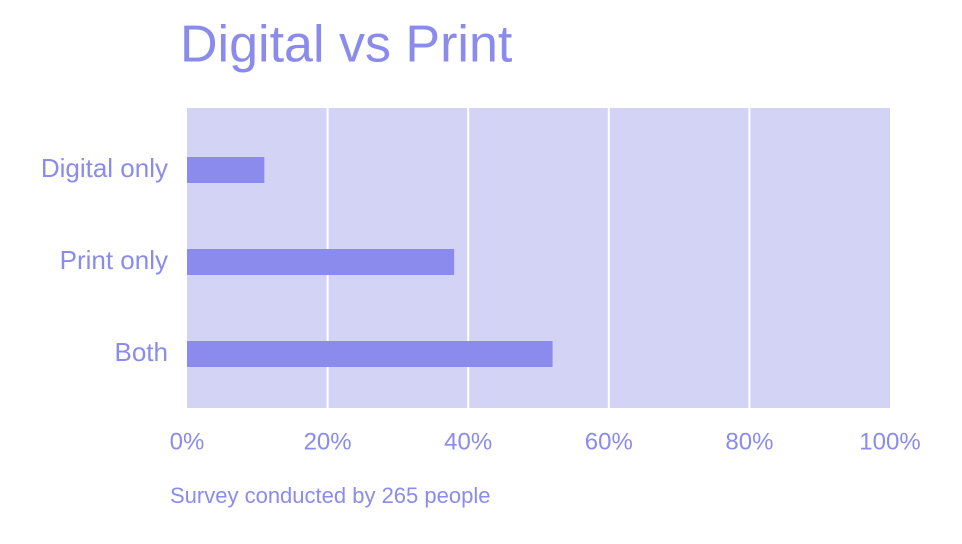  What do you see at coordinates (889, 441) in the screenshot?
I see `x-tick-label: 100%` at bounding box center [889, 441].